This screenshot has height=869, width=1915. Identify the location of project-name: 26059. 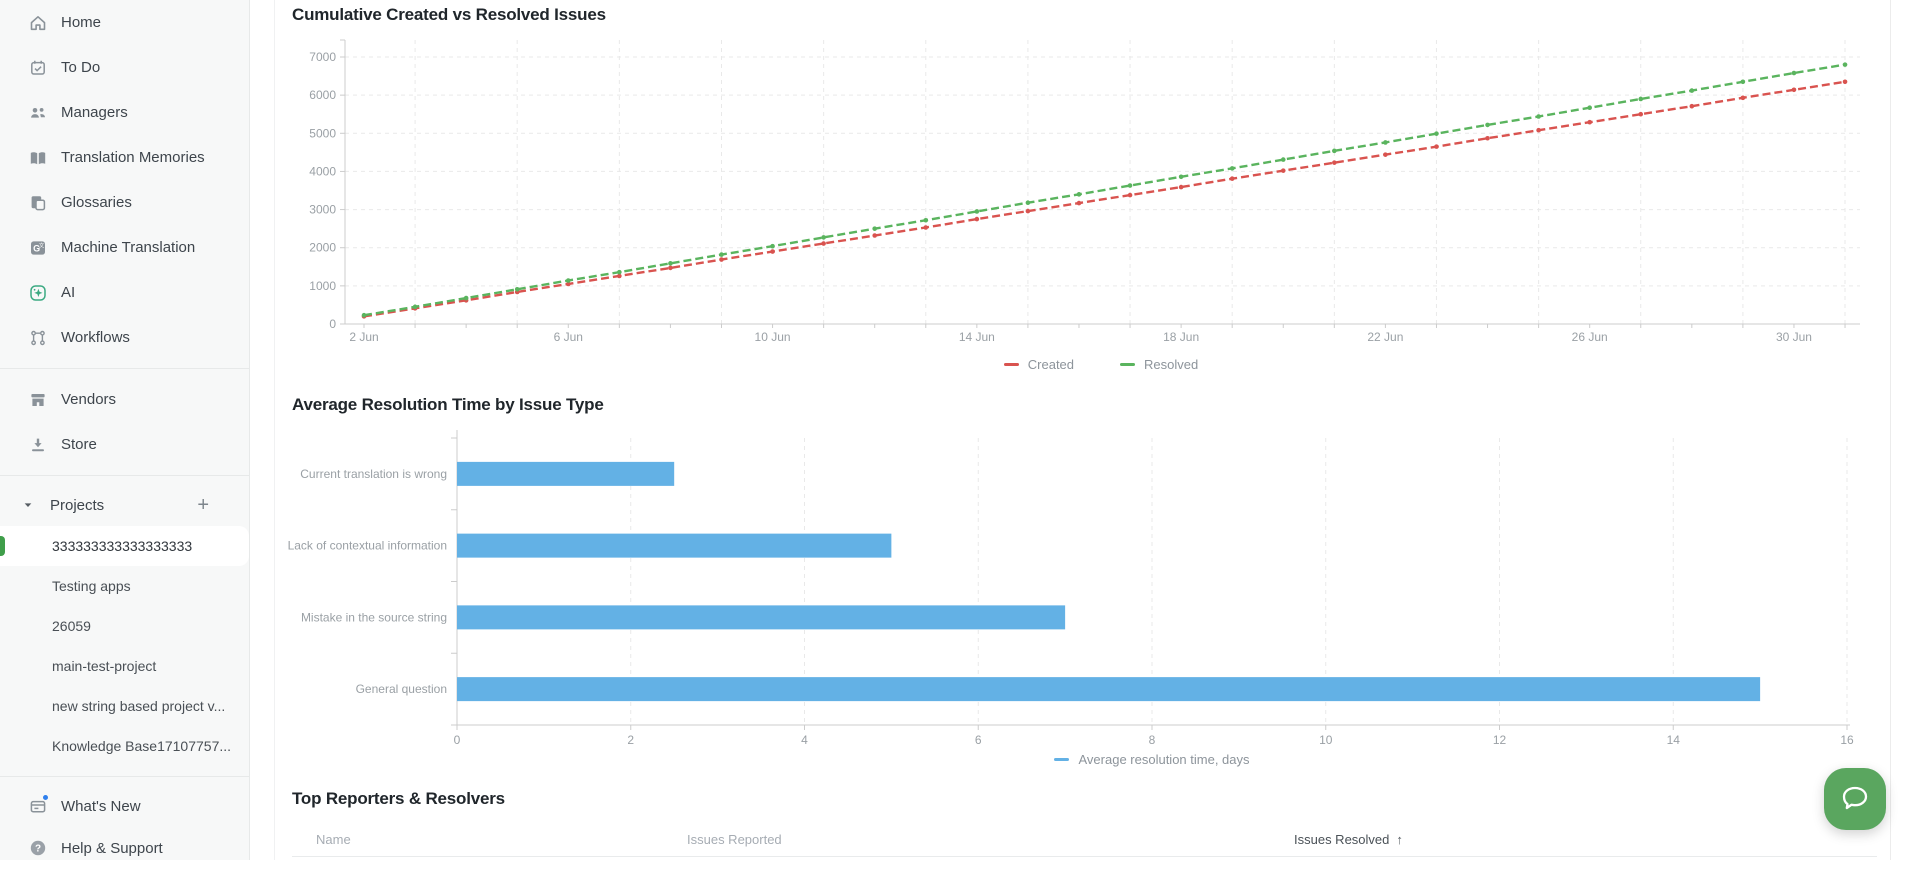
(71, 626).